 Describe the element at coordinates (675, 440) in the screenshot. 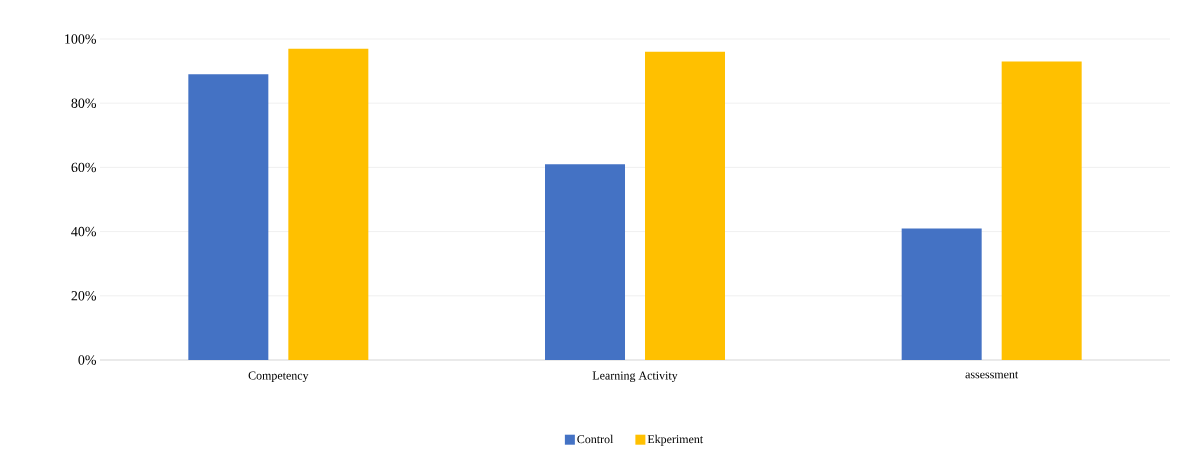

I see `legend-label: Ekperiment` at that location.